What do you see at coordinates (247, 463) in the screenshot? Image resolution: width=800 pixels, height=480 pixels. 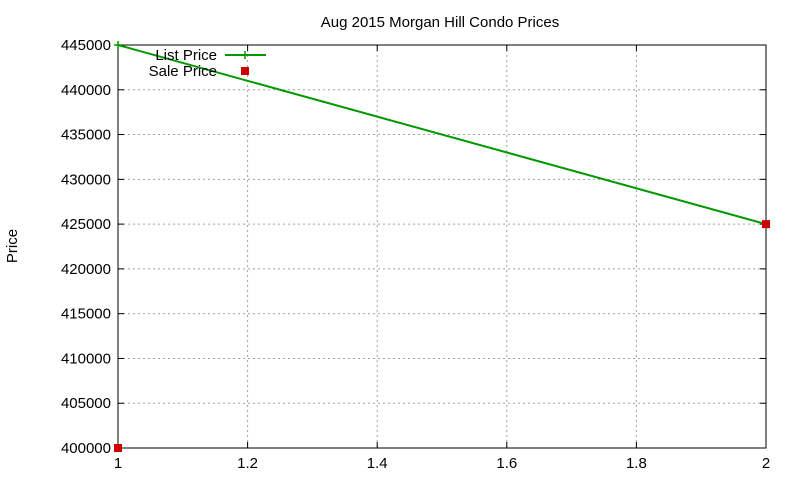 I see `x-tick-label: 1.2` at bounding box center [247, 463].